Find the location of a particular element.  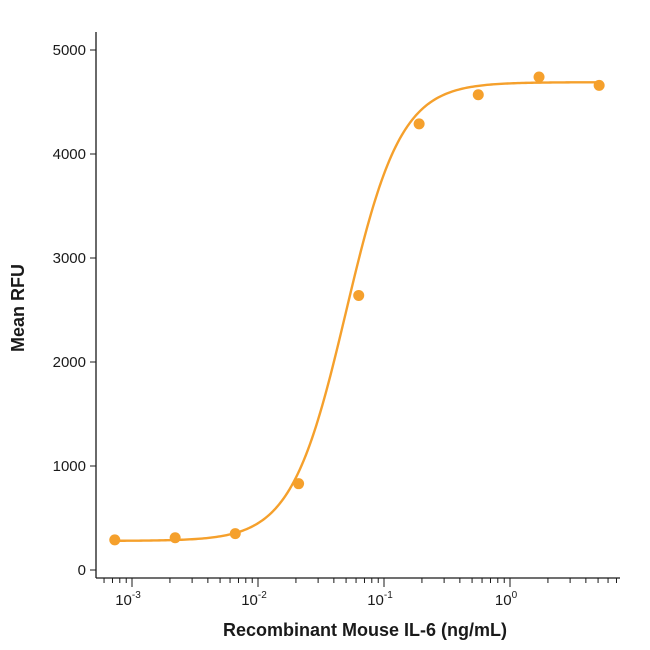

y-axis-title: Mean RFU is located at coordinates (18, 308).